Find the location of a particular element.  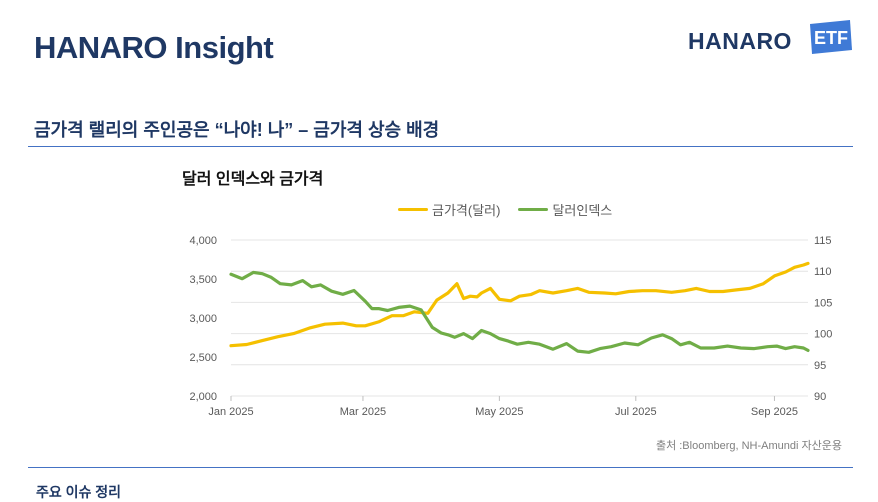

legend-label-gold: 금가격(달러) is located at coordinates (466, 210).